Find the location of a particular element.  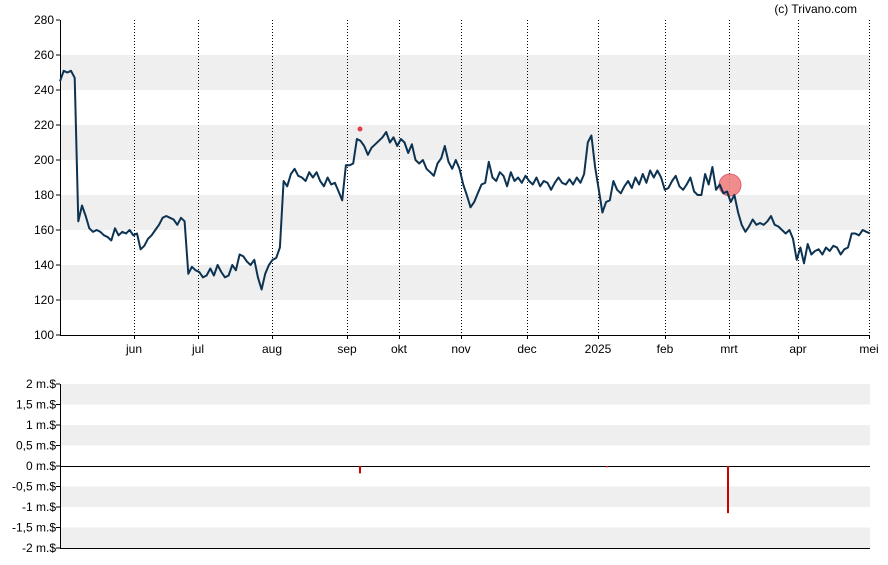

price-y-ticks: 100 120 140 160 180 200 220 240 260 280 is located at coordinates (47, 177).